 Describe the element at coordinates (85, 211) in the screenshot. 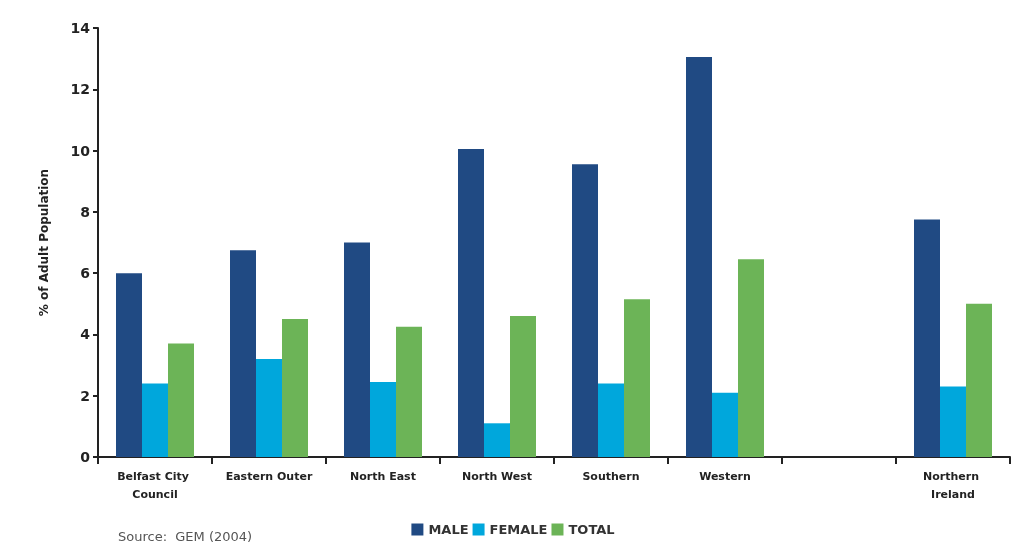

I see `y-tick-label: 8` at that location.